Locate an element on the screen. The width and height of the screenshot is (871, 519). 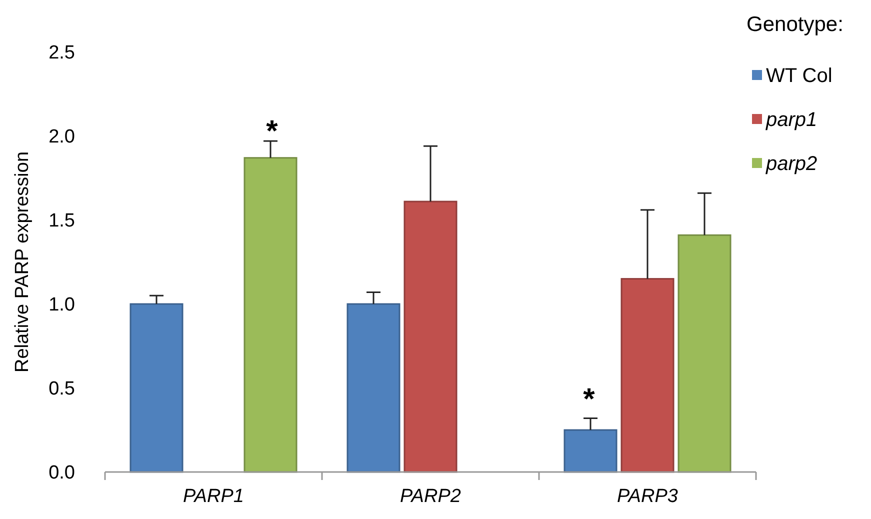
y-tick-label: 0.0 is located at coordinates (61, 473).